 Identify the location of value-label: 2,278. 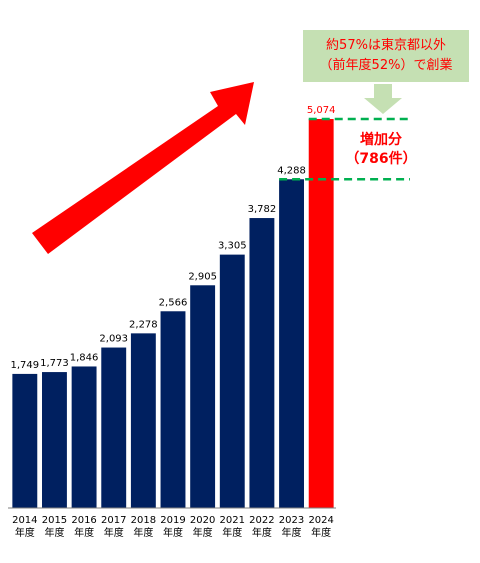
(143, 324).